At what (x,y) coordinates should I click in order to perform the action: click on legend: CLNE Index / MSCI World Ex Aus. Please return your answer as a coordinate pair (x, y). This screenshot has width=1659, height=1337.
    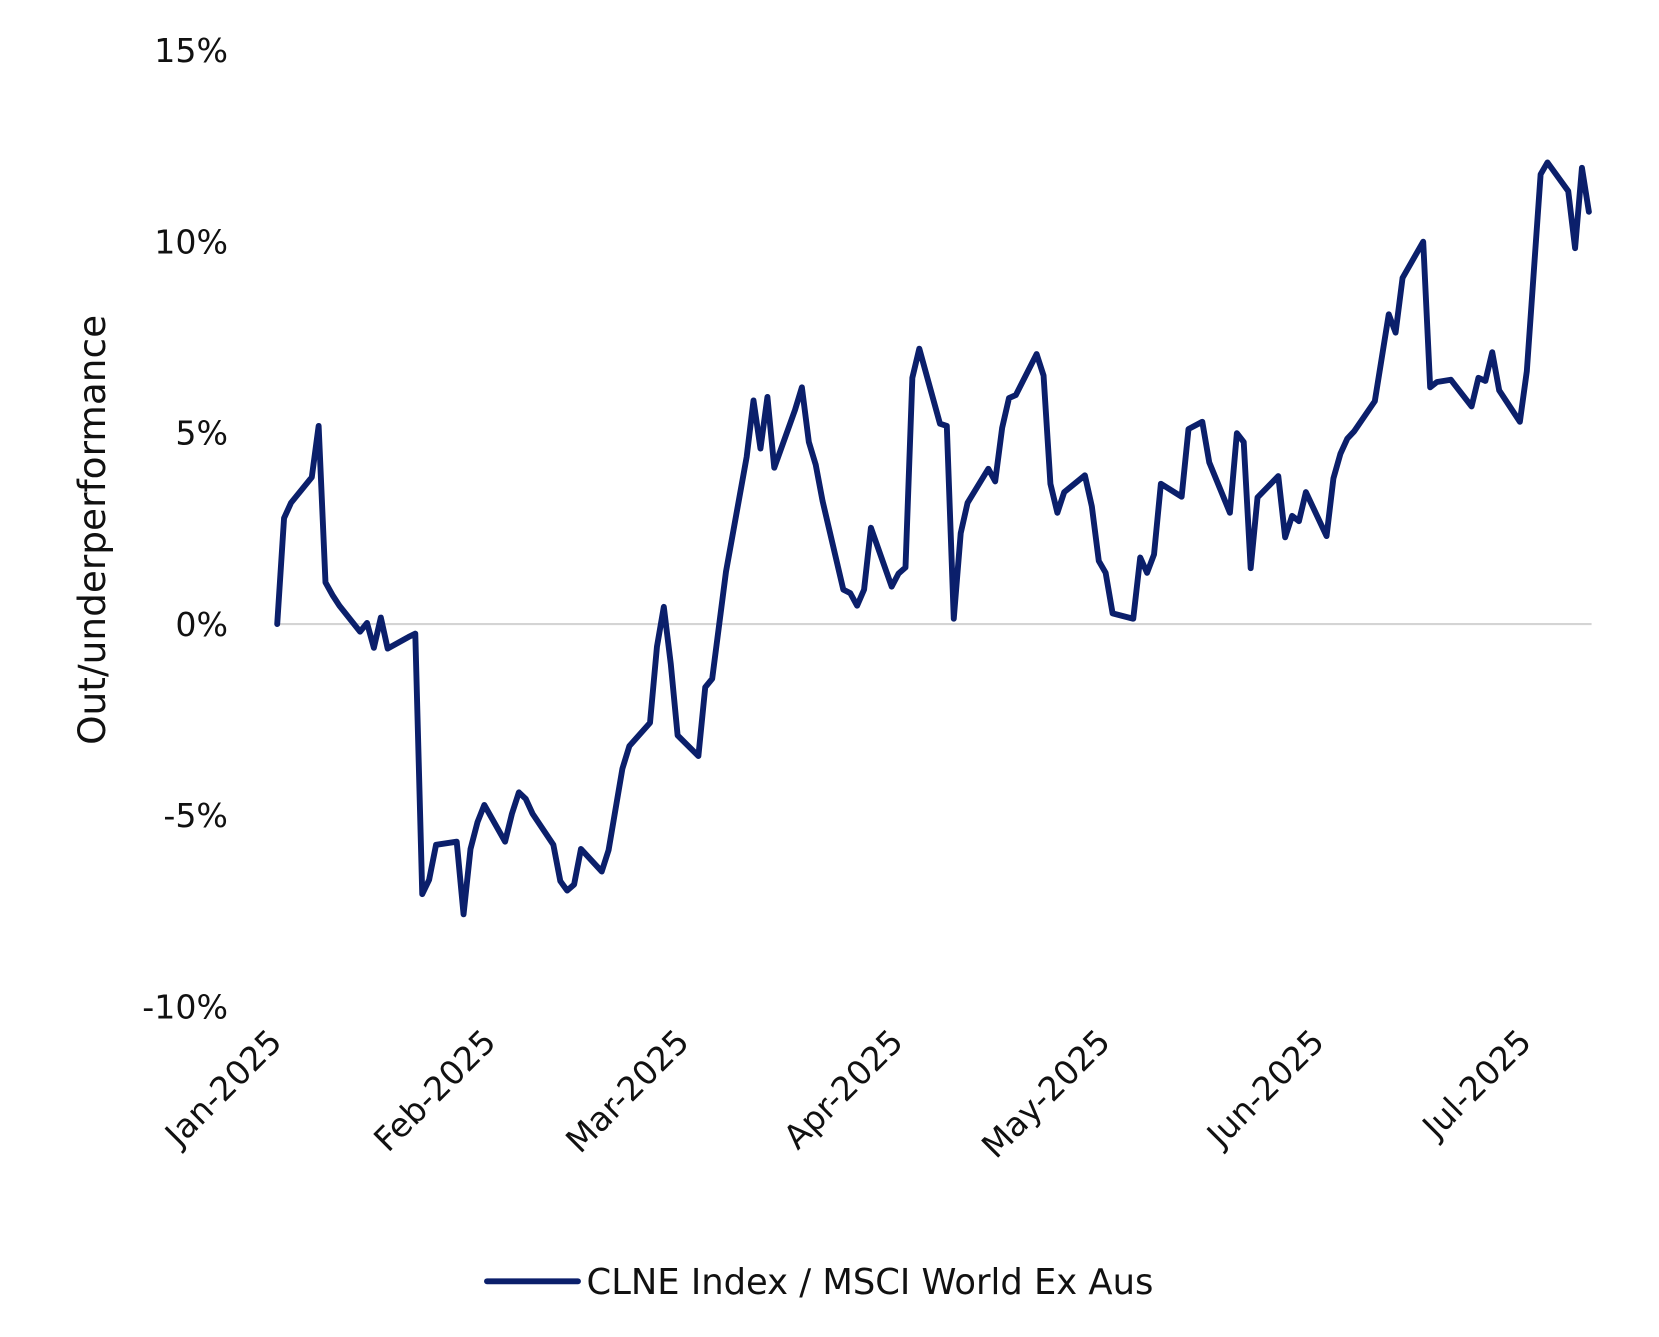
    Looking at the image, I should click on (819, 1282).